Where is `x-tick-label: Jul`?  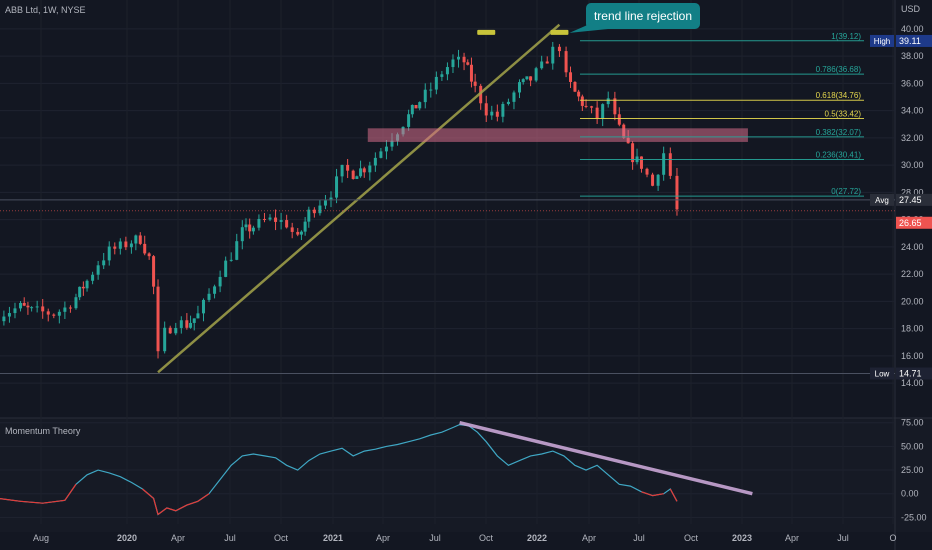
x-tick-label: Jul is located at coordinates (230, 538).